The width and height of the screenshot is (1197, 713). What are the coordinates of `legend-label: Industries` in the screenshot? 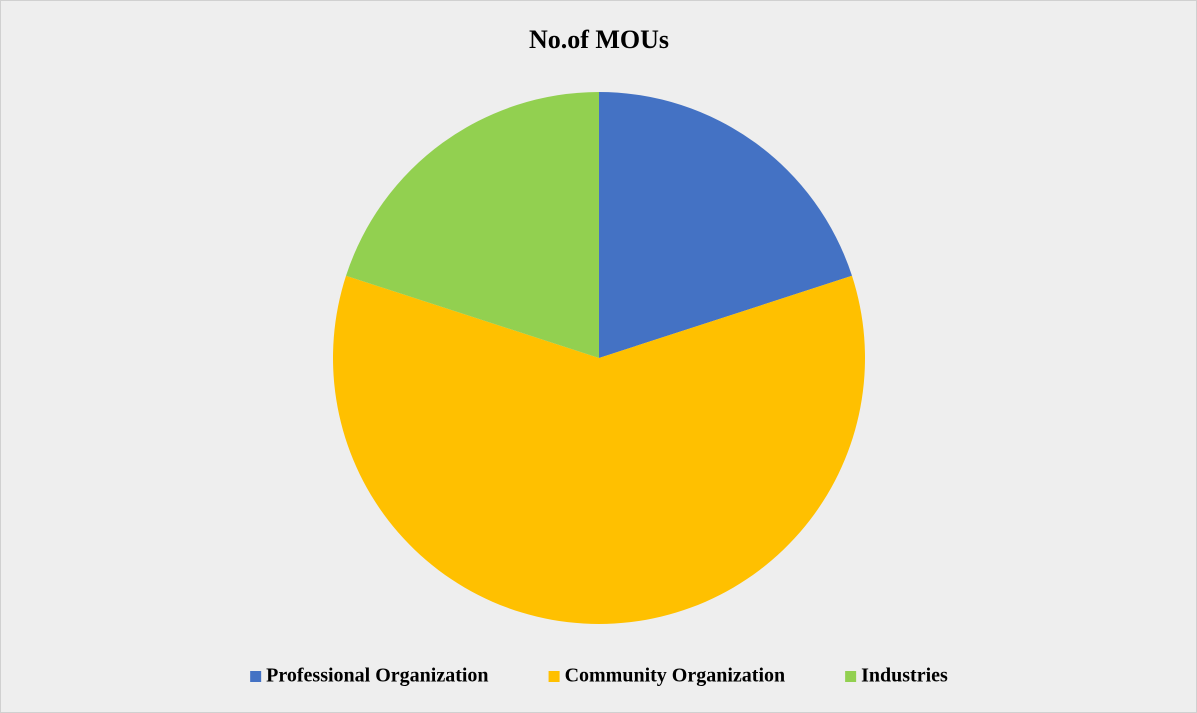 It's located at (904, 676).